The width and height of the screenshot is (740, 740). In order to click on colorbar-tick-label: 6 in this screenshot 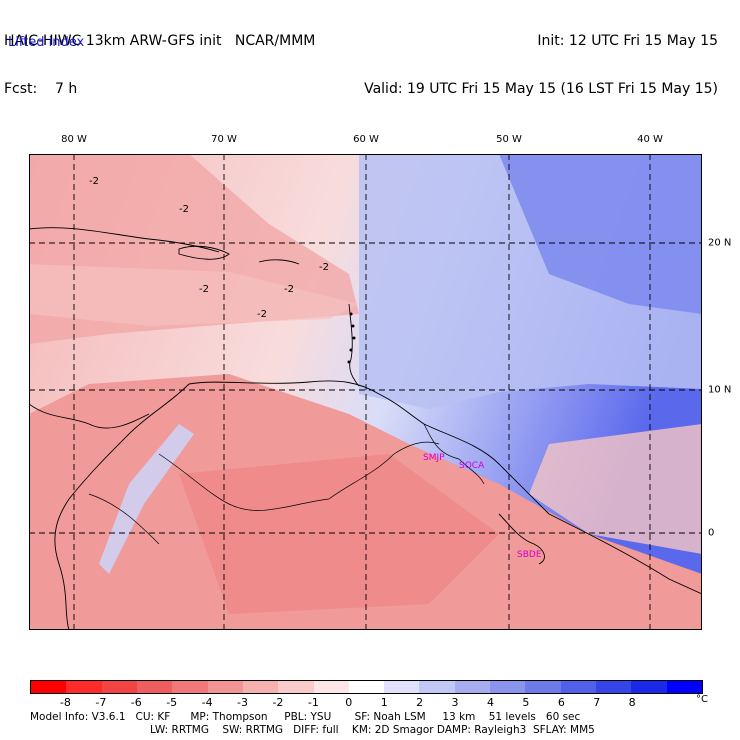, I will do `click(561, 702)`.